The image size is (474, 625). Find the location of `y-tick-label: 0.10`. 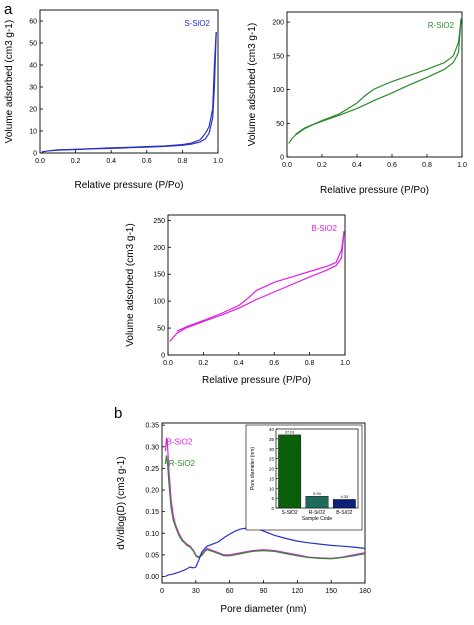

y-tick-label: 0.10 is located at coordinates (152, 534).